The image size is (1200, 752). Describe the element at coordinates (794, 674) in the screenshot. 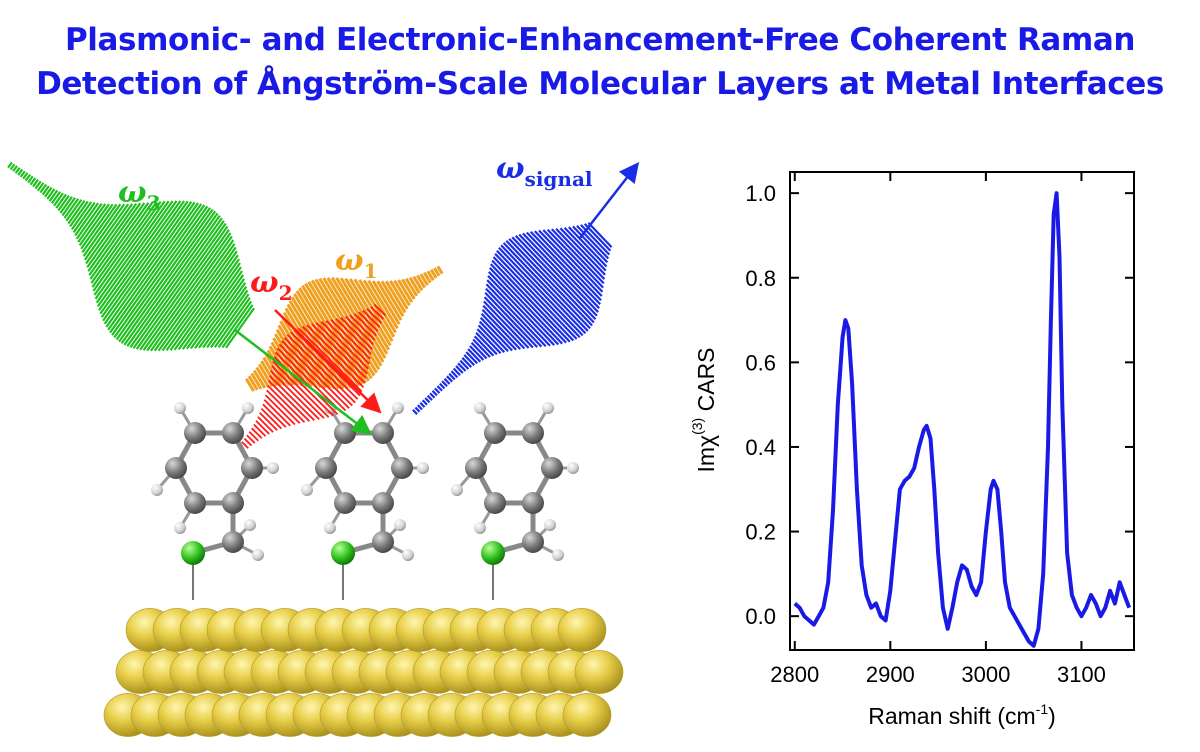

I see `x-tick-label: 2800` at that location.